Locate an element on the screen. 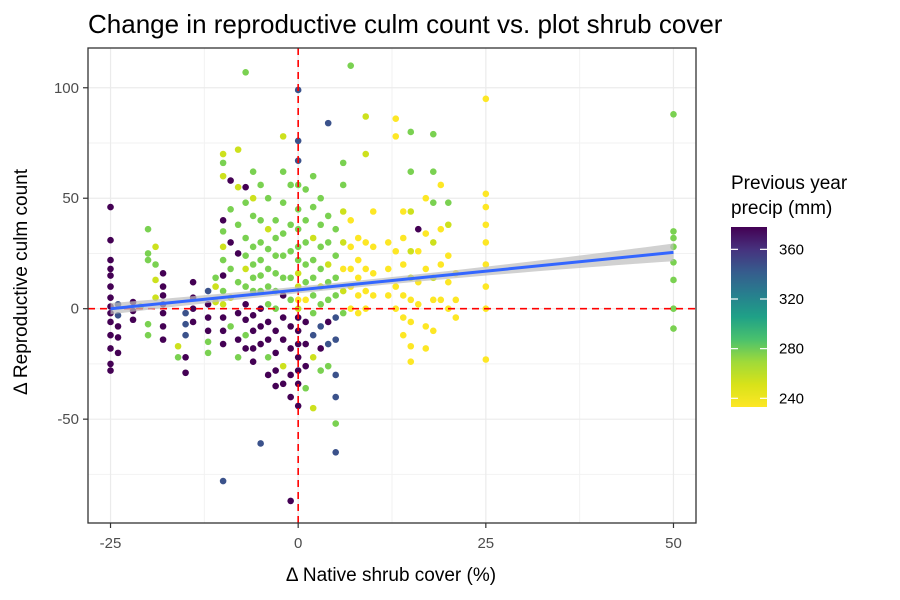 The width and height of the screenshot is (900, 600). y-tick-label: -50 is located at coordinates (68, 419).